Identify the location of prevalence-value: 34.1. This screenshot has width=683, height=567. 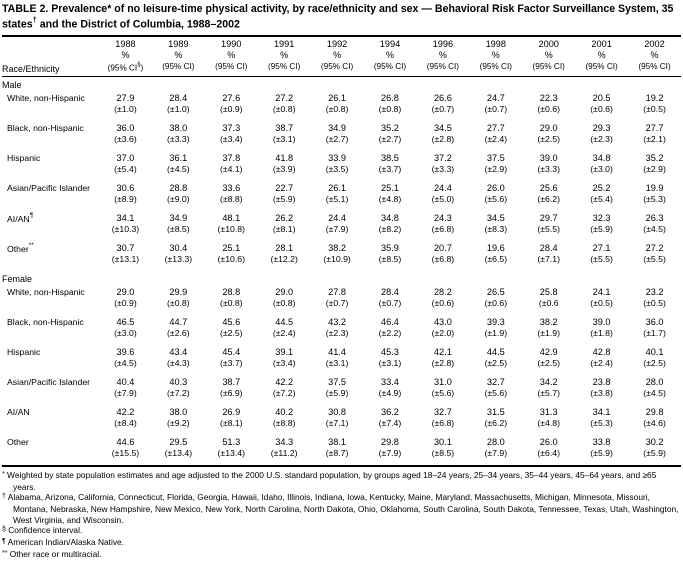
(601, 412).